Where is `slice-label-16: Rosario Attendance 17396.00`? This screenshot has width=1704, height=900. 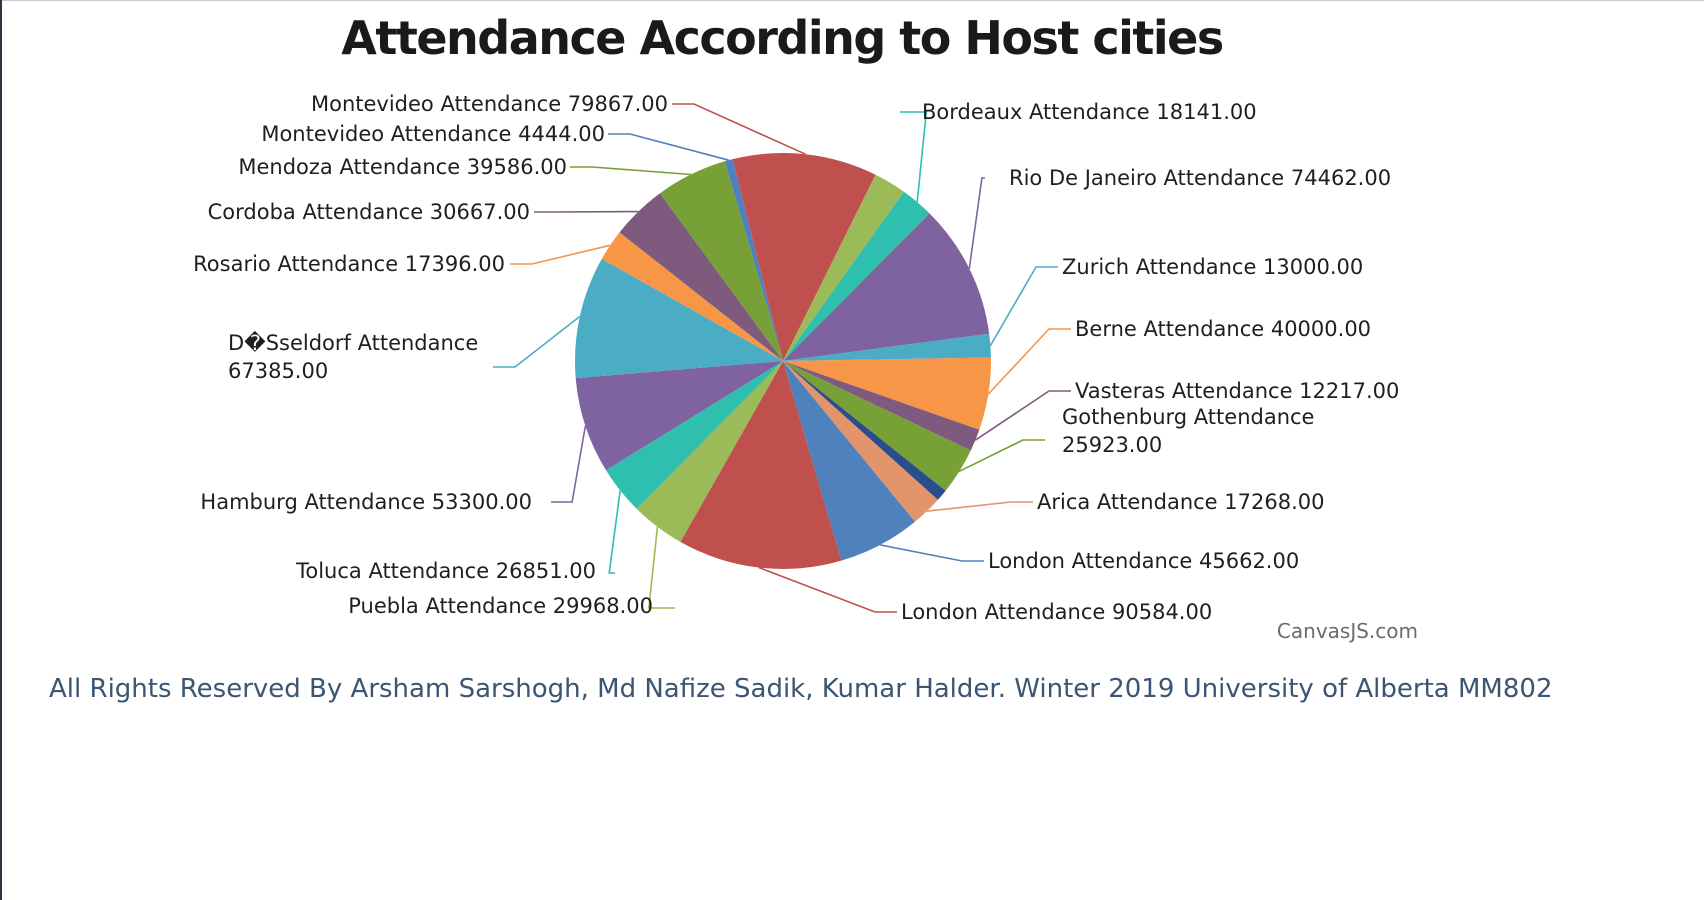 slice-label-16: Rosario Attendance 17396.00 is located at coordinates (349, 264).